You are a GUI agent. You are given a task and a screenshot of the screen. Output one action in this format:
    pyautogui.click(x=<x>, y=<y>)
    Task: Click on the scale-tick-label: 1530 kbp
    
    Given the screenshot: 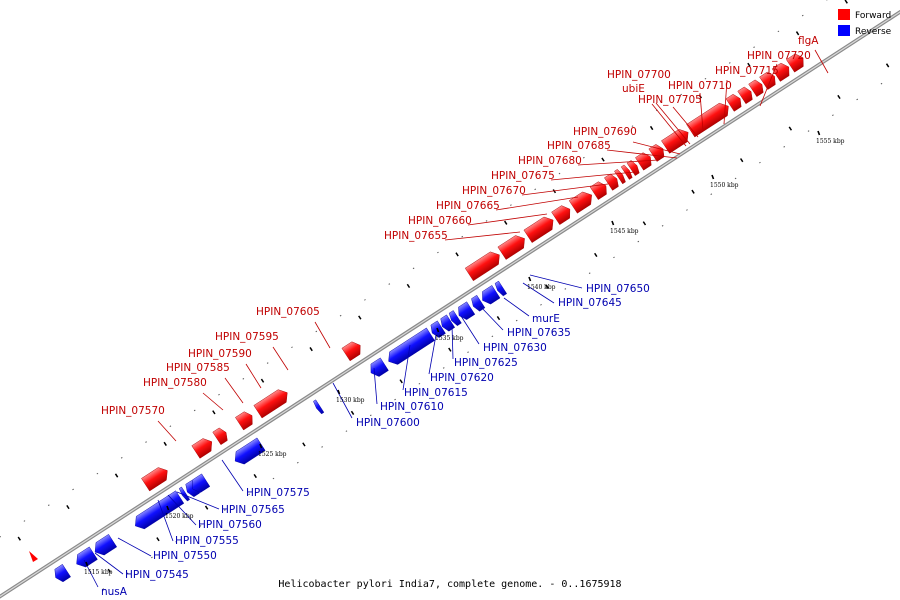 What is the action you would take?
    pyautogui.click(x=350, y=400)
    